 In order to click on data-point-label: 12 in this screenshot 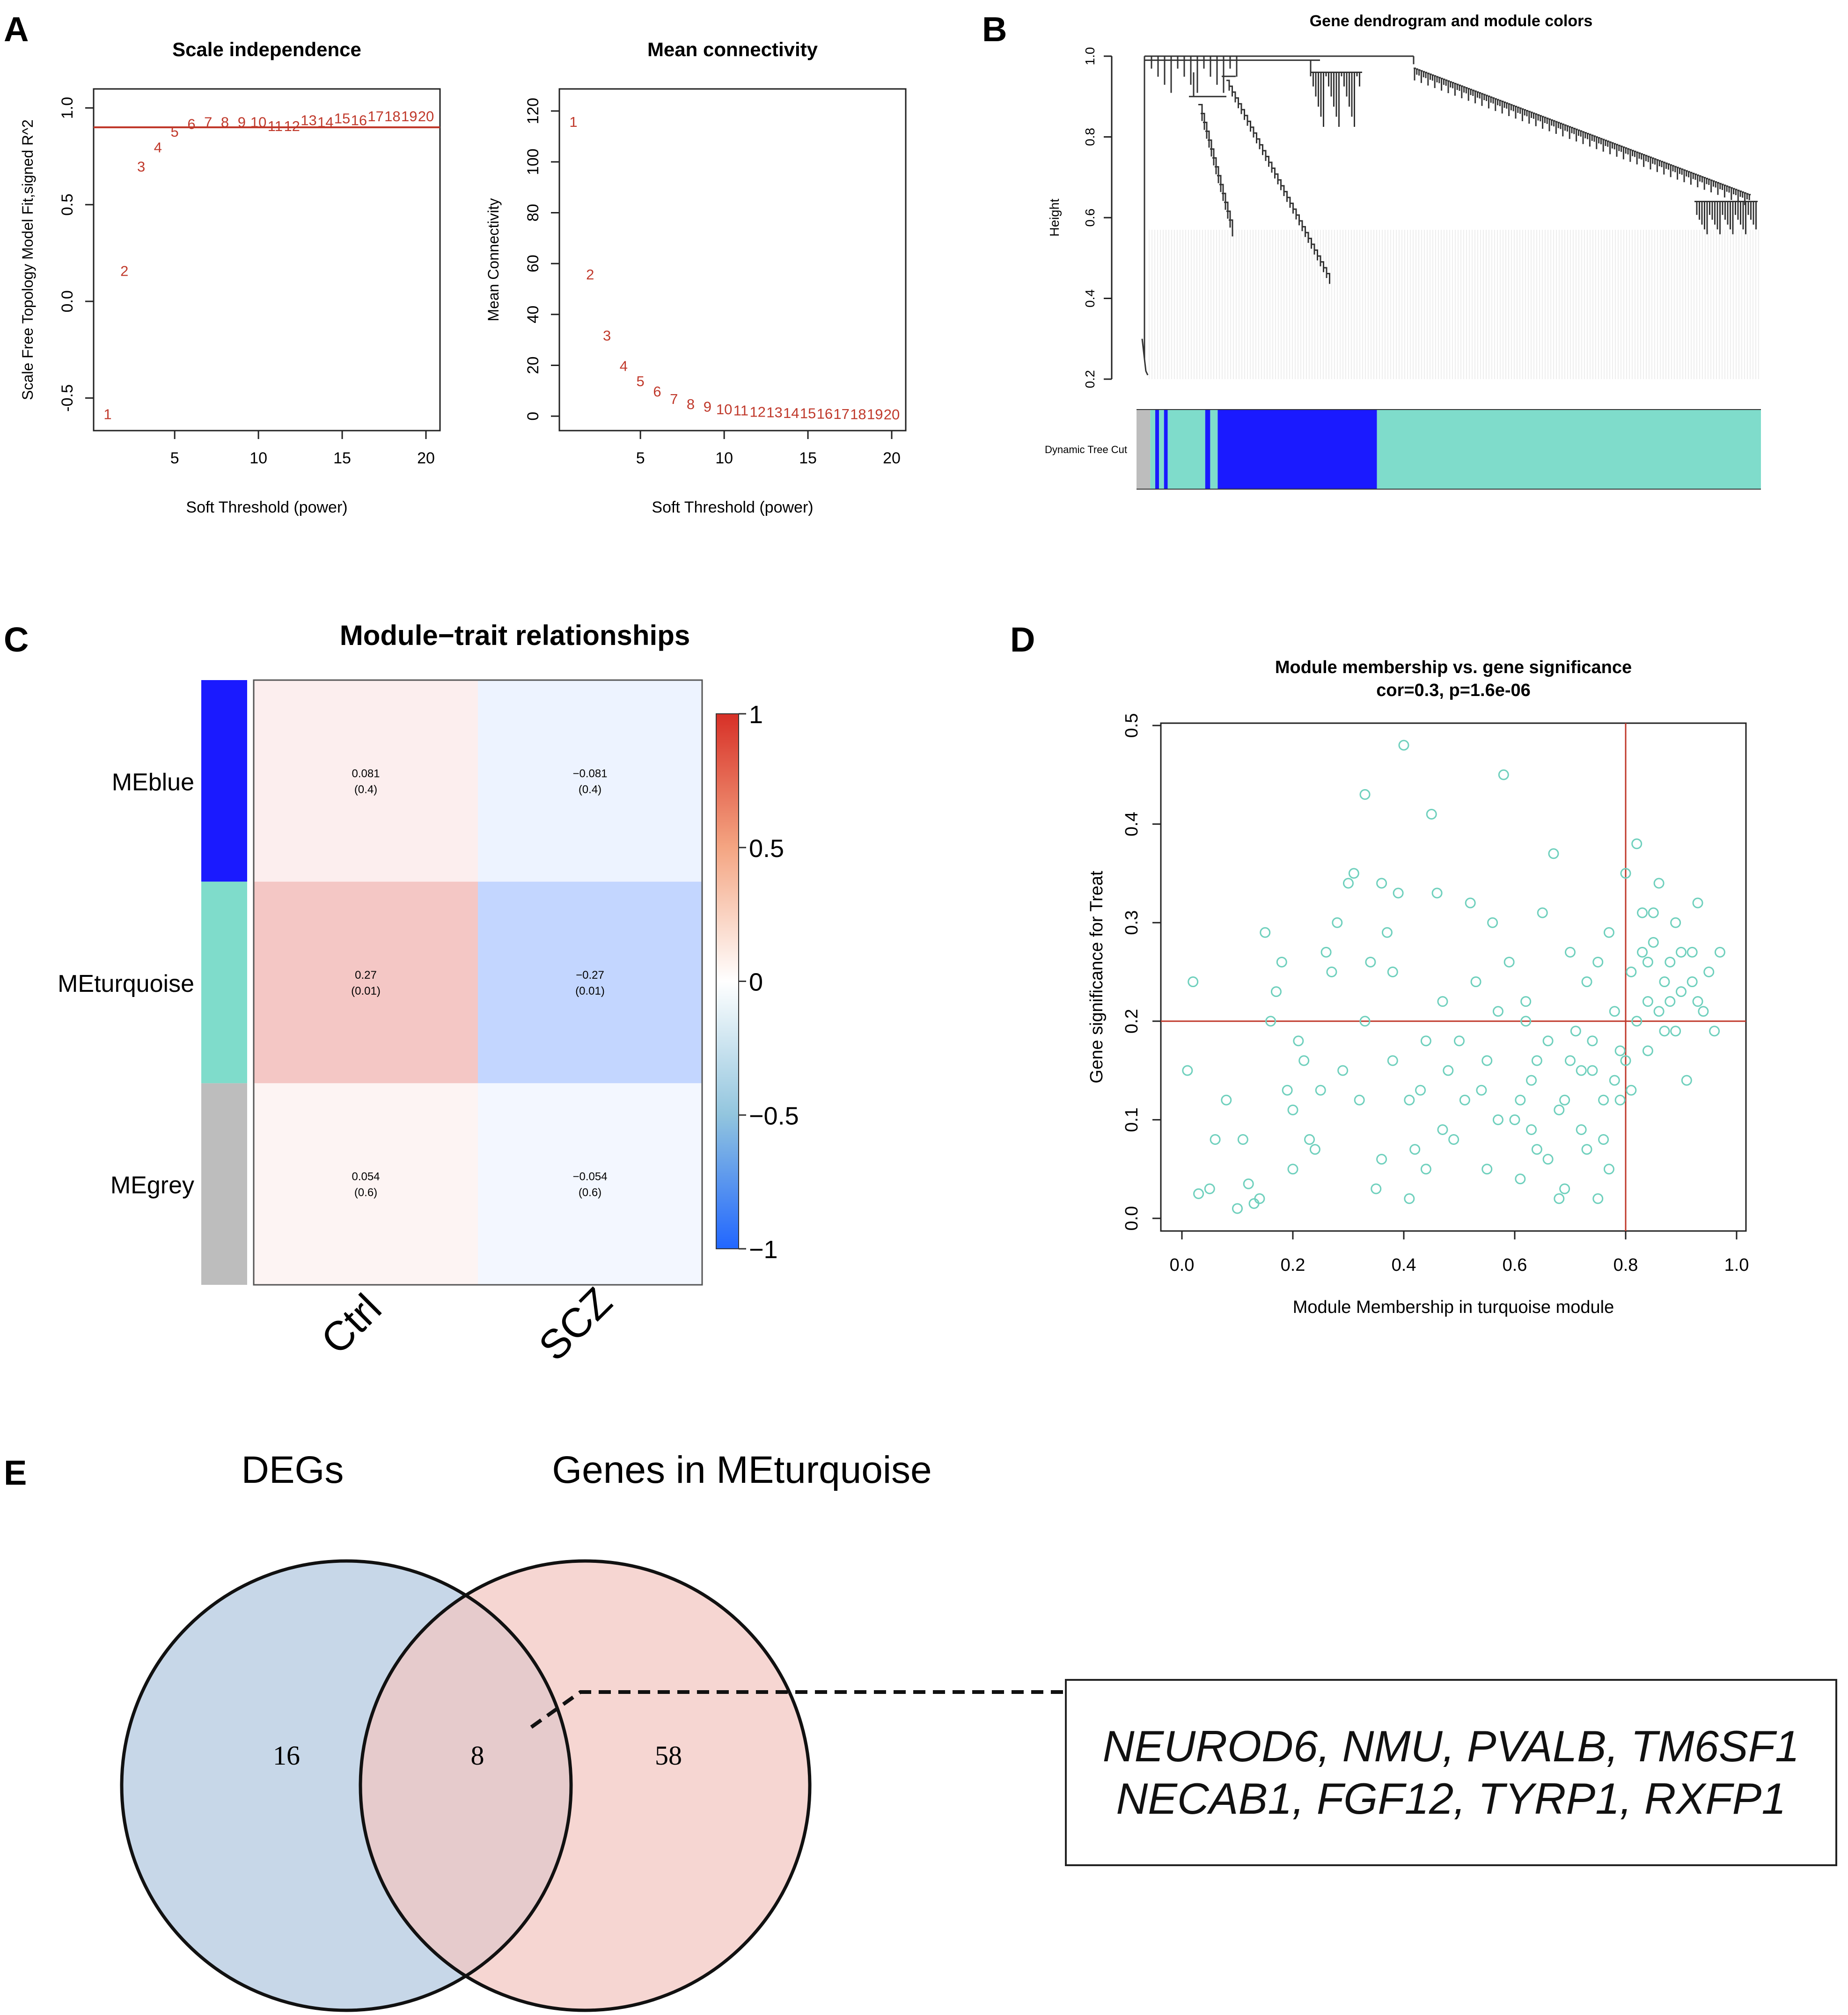, I will do `click(757, 411)`.